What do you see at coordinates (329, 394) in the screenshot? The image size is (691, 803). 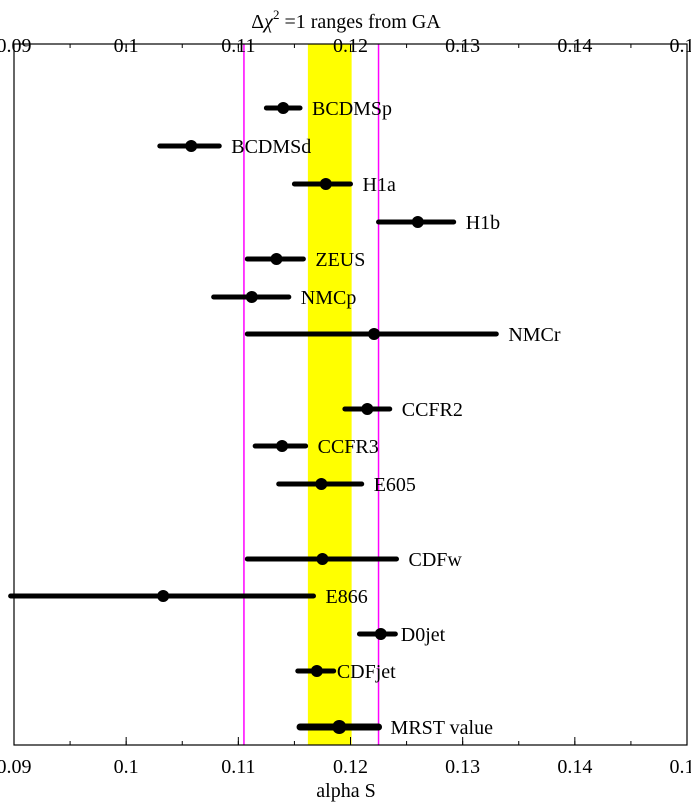 I see `alpha-s-band` at bounding box center [329, 394].